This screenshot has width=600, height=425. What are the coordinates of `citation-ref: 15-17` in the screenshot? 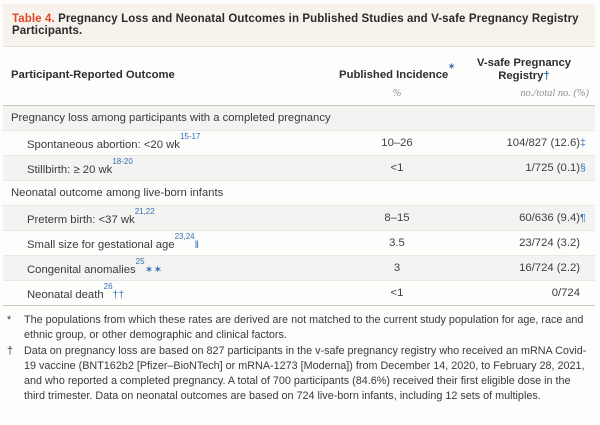 It's located at (190, 136).